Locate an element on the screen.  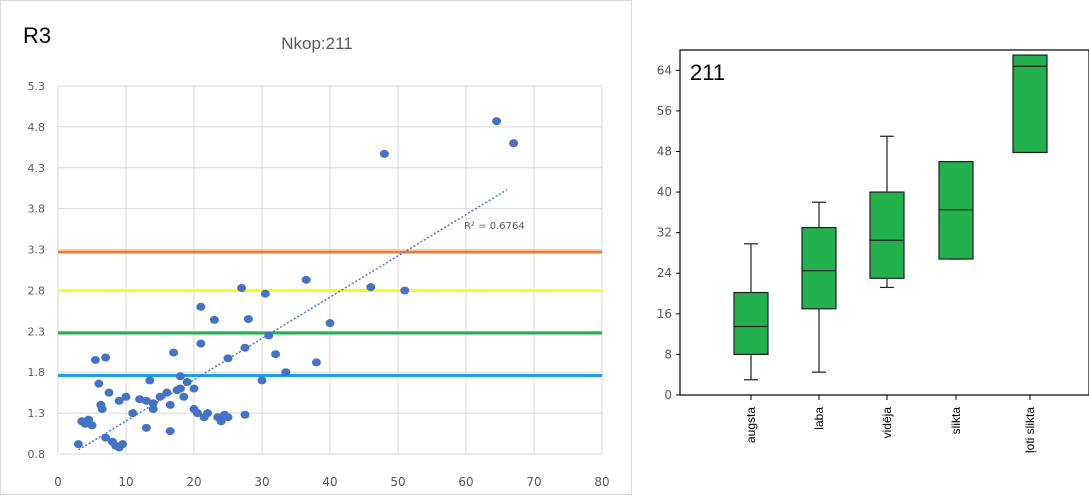
y-tick-label: 48 is located at coordinates (664, 151).